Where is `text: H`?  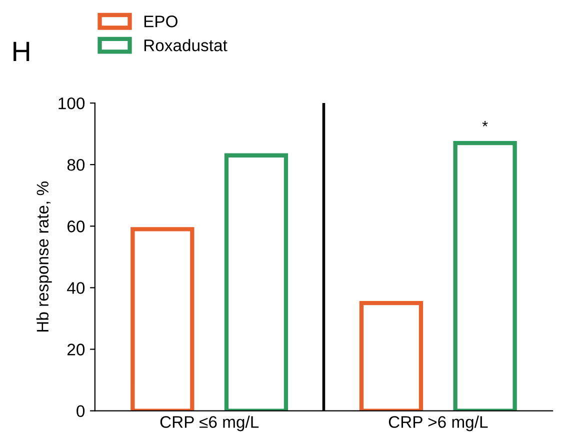
text: H is located at coordinates (22, 51).